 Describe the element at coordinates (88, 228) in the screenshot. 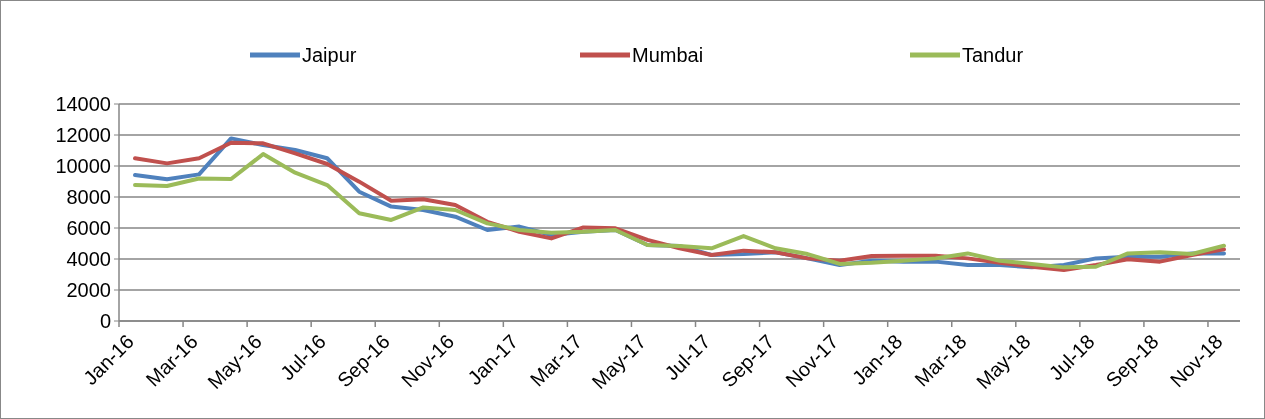

I see `y-tick-label: 6000` at that location.